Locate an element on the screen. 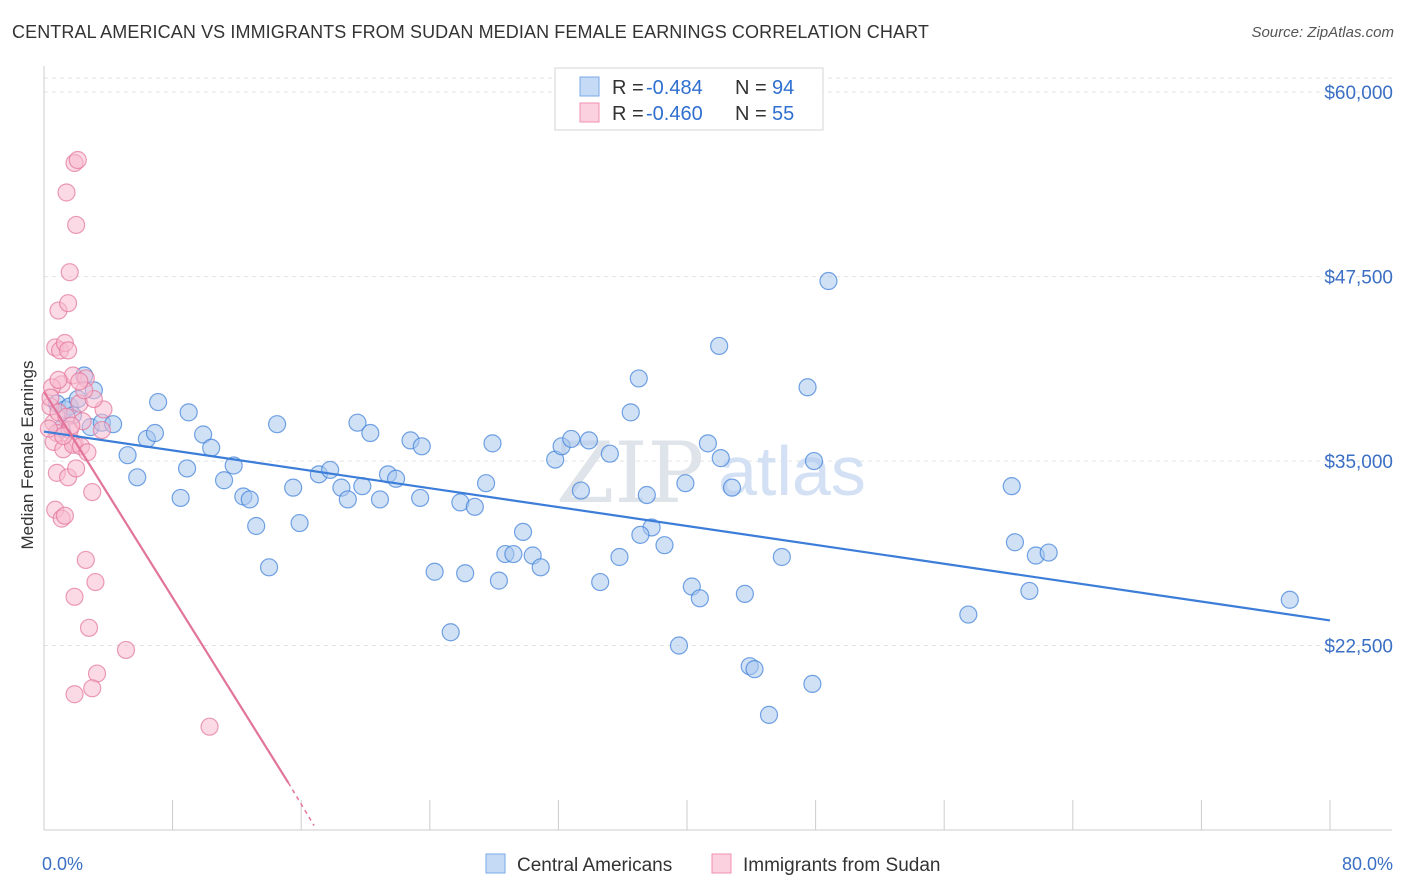  y-axis-title: Median Female Earnings is located at coordinates (27, 455).